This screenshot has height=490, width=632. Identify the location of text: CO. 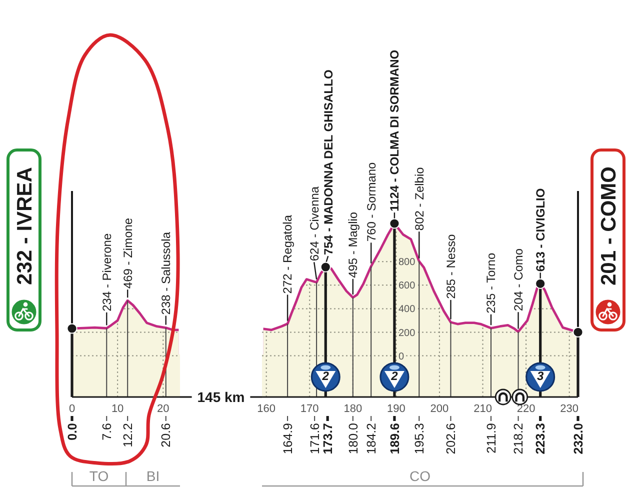
(420, 476).